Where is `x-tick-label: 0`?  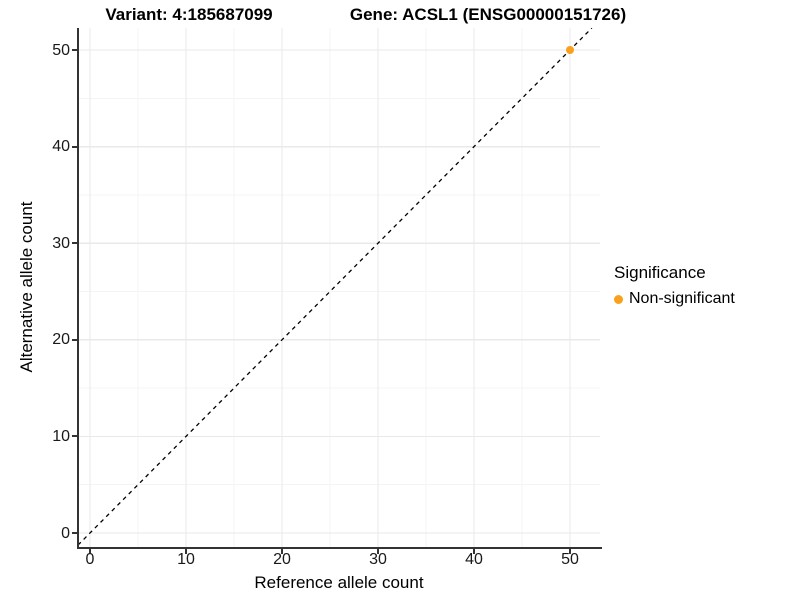 x-tick-label: 0 is located at coordinates (90, 559).